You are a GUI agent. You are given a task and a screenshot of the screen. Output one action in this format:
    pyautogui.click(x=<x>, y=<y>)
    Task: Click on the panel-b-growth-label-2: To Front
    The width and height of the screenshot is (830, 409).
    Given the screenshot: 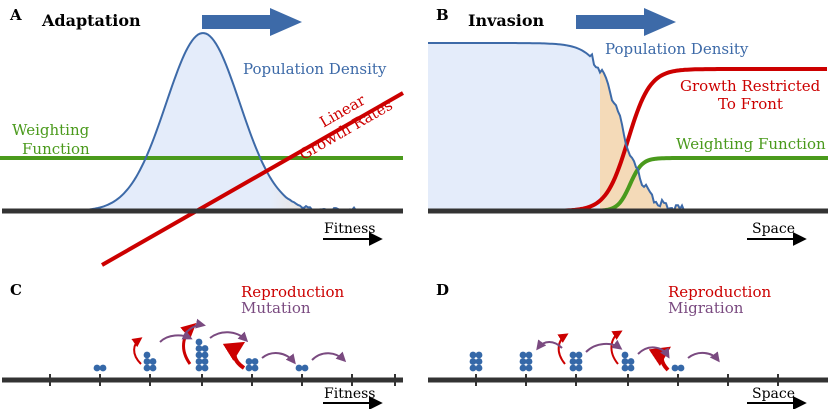 What is the action you would take?
    pyautogui.click(x=750, y=104)
    